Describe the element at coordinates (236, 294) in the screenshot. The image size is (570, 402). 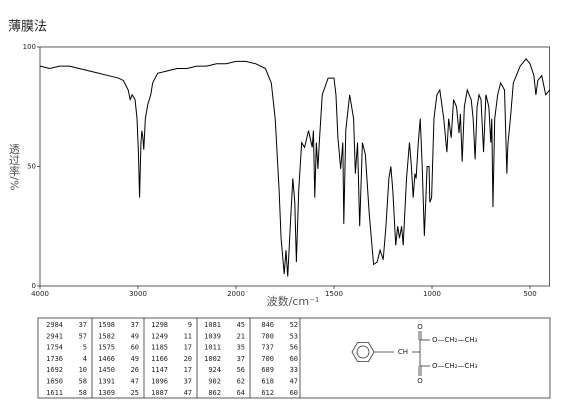
I see `x-tick-label: 2000` at that location.